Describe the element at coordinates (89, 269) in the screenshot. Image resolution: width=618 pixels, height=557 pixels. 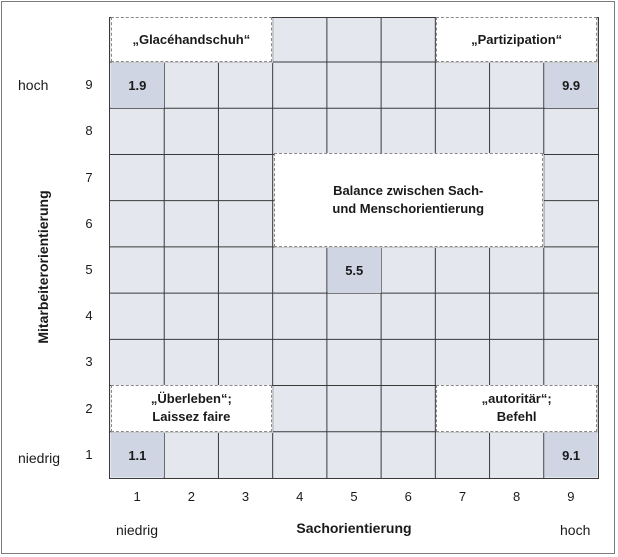
I see `y-tick-label: 5` at that location.